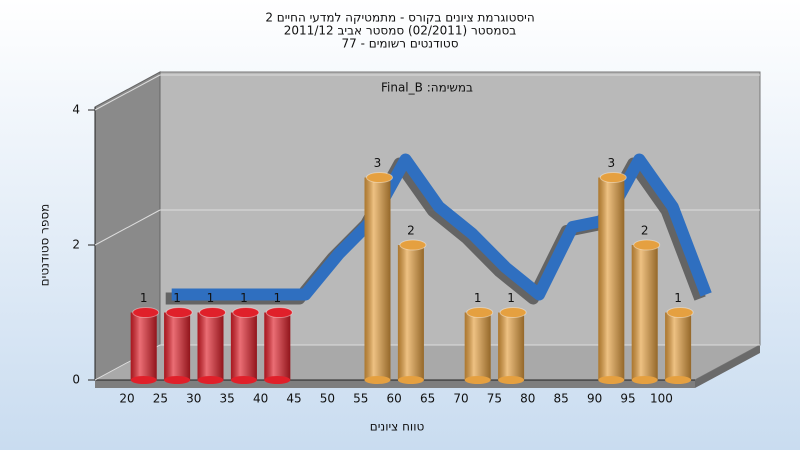 The image size is (800, 450). I want to click on x-axis-title: טווח ציונים, so click(397, 427).